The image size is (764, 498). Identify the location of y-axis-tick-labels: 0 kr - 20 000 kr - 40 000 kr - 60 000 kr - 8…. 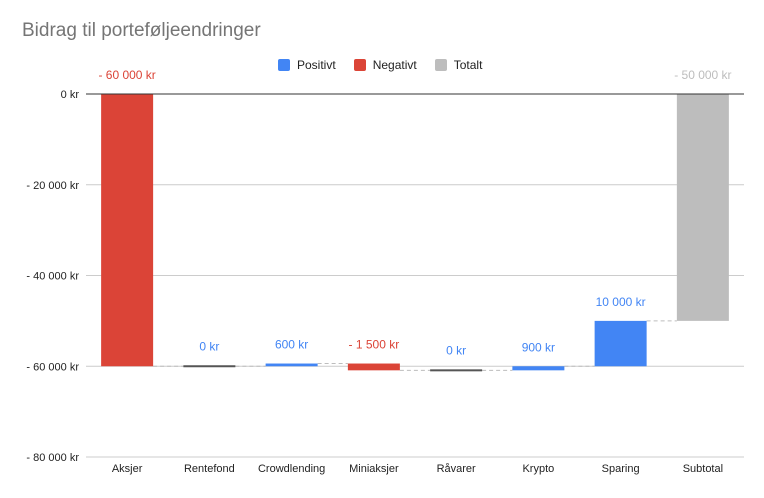
(52, 276).